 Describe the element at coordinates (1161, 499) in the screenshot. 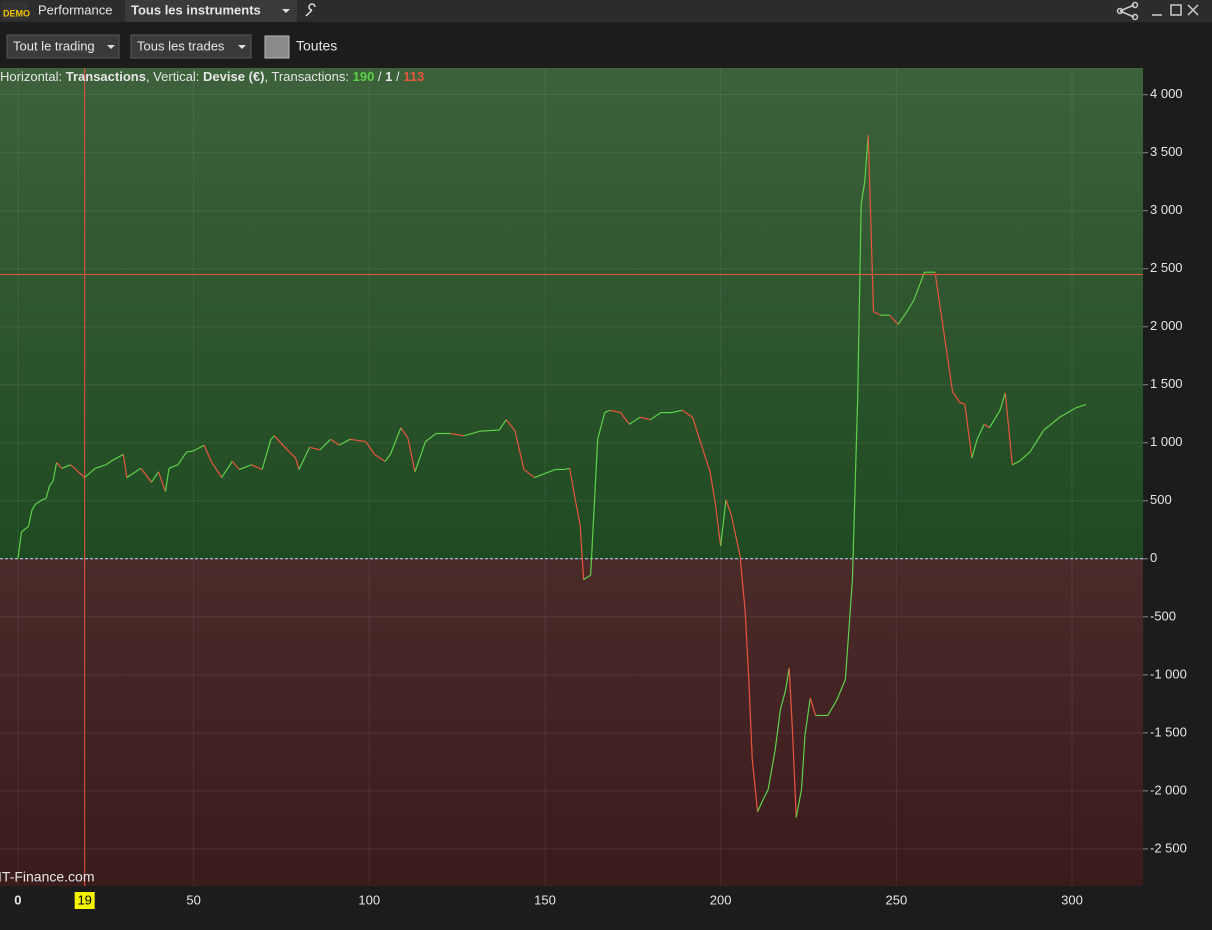

I see `y-tick-label: 500` at that location.